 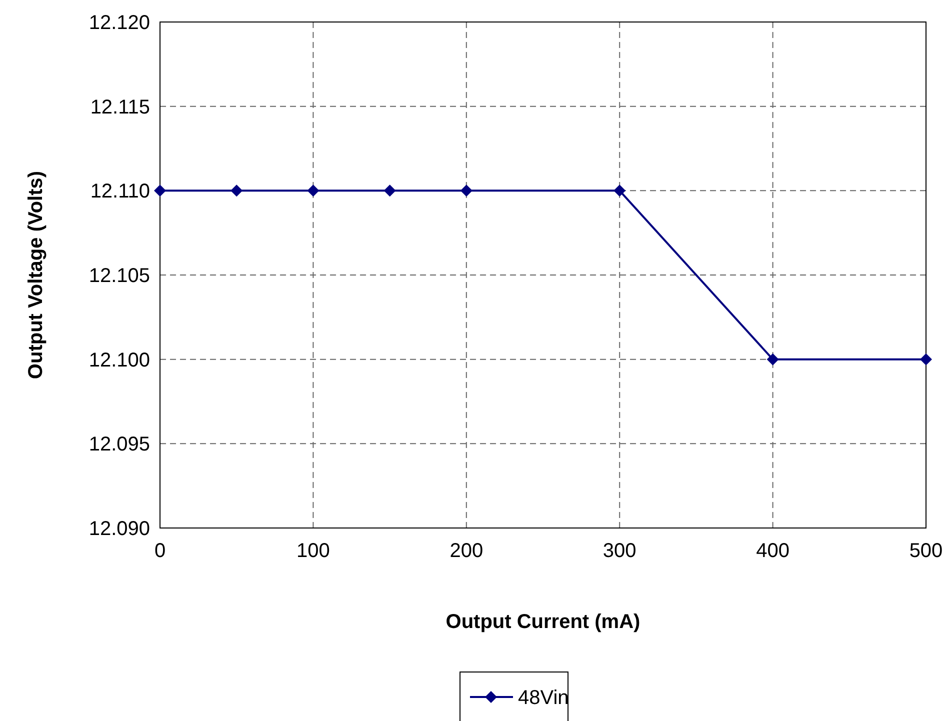 I want to click on y-tick-label: 12.115, so click(x=120, y=107).